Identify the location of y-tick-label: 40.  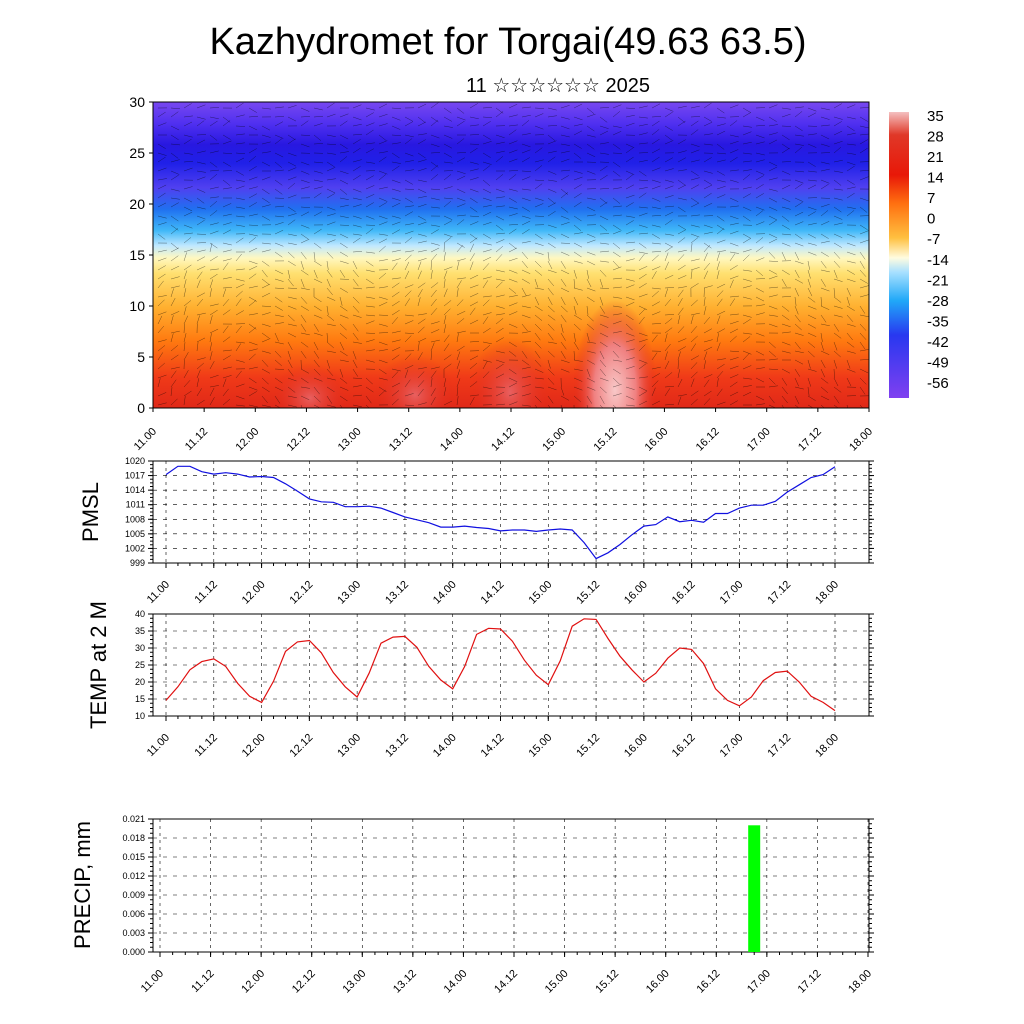
(140, 614).